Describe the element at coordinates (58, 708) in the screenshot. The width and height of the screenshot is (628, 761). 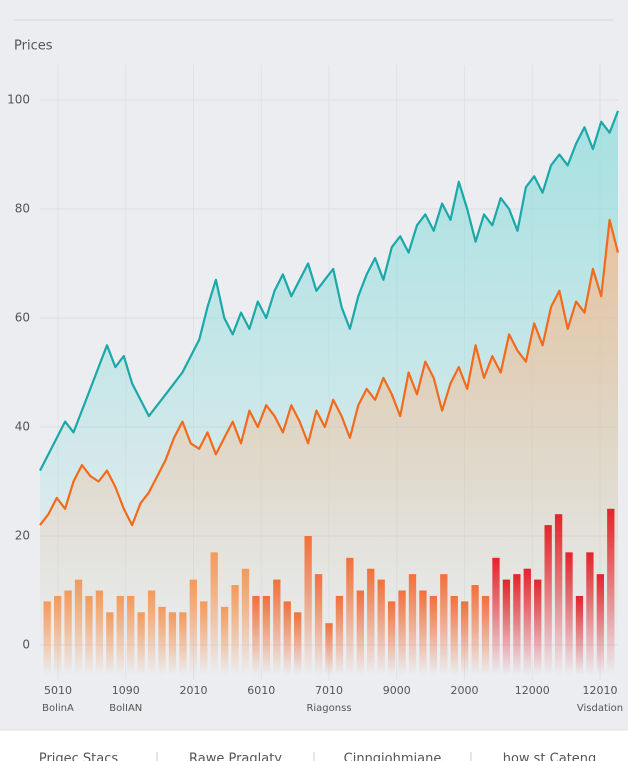
I see `x-sub-label: BolinA` at that location.